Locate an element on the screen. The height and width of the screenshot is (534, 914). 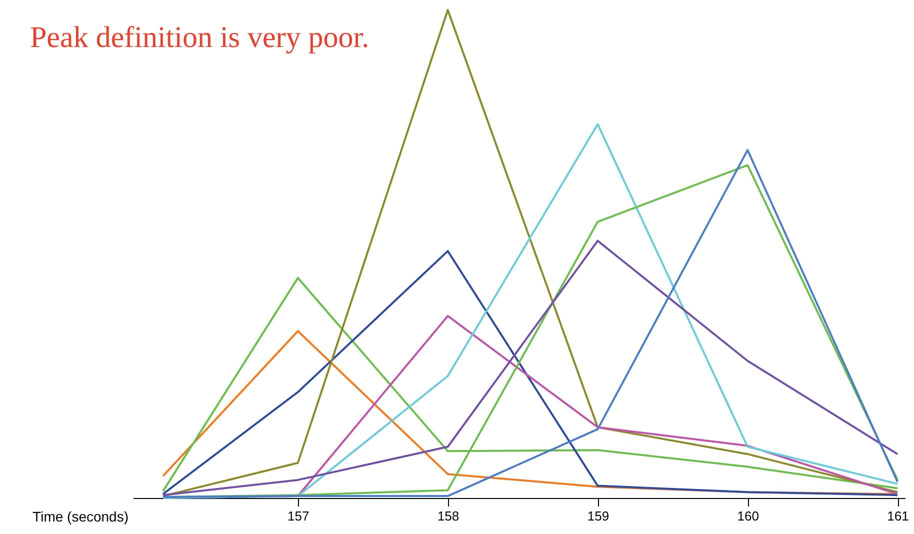
x-tick-label: 157 is located at coordinates (299, 516).